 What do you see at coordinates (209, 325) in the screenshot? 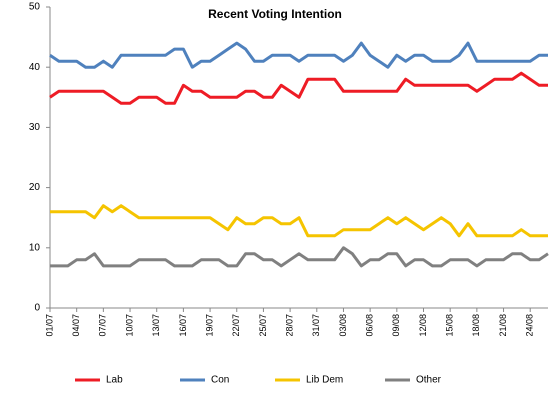
I see `x-tick-label: 19/07` at bounding box center [209, 325].